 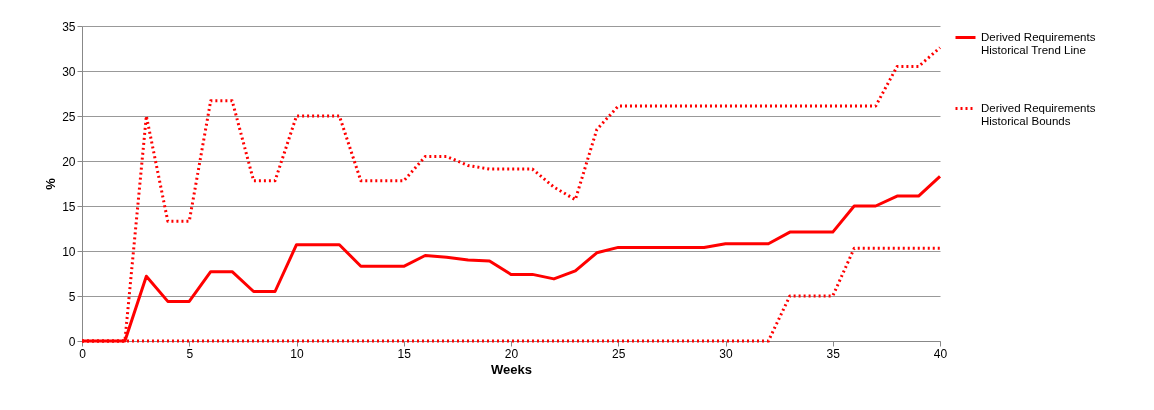 I want to click on x-tick-label: 40, so click(x=940, y=353).